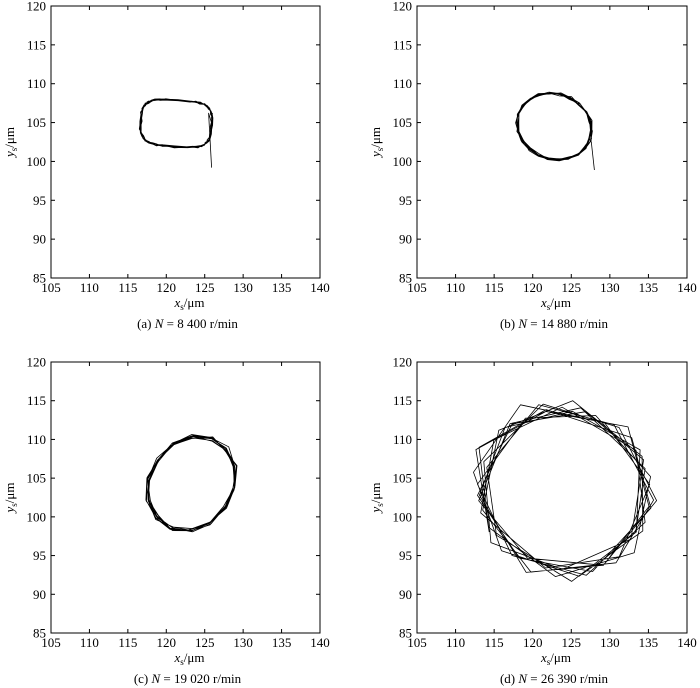 This screenshot has width=700, height=688. I want to click on caption-value: = 26 390 r/min, so click(567, 678).